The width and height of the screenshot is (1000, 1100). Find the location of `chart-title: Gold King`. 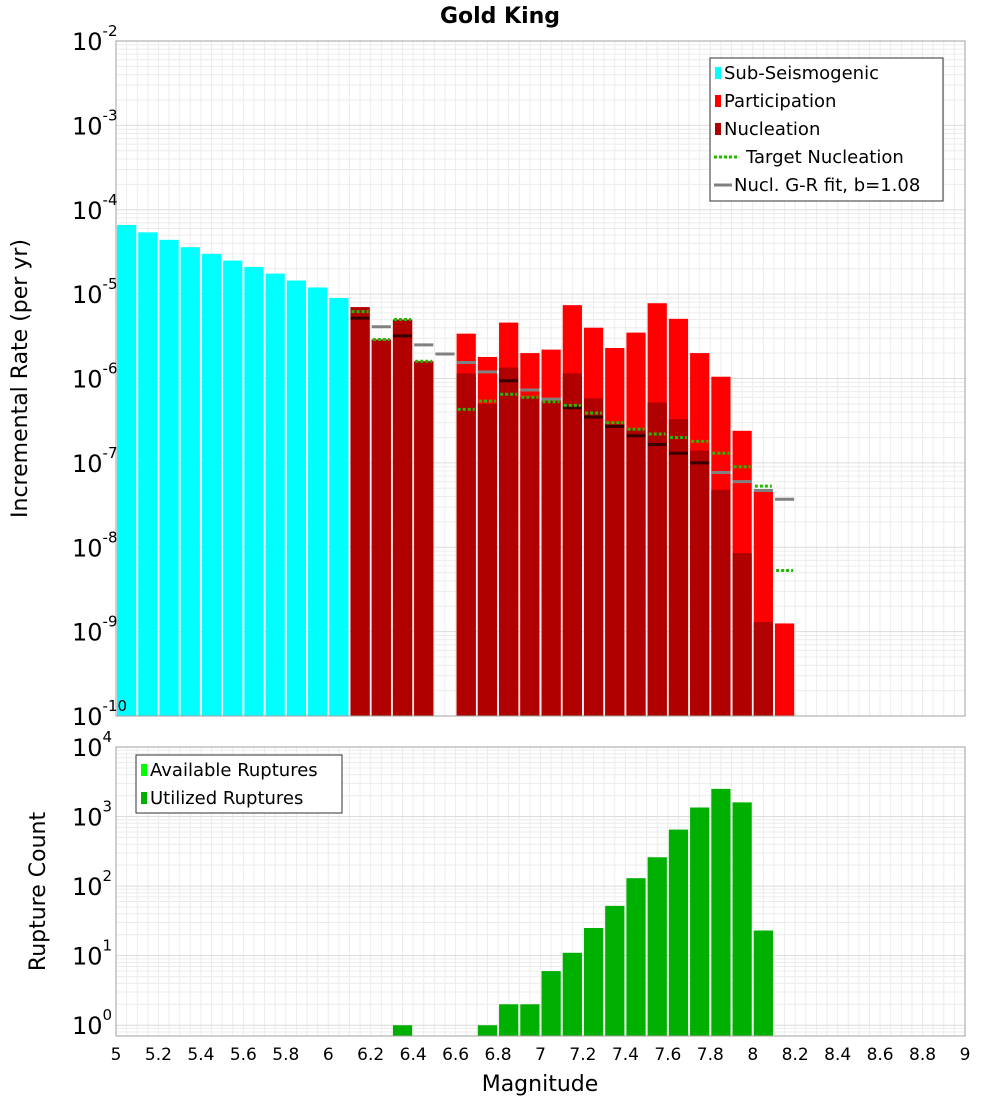

chart-title: Gold King is located at coordinates (500, 16).